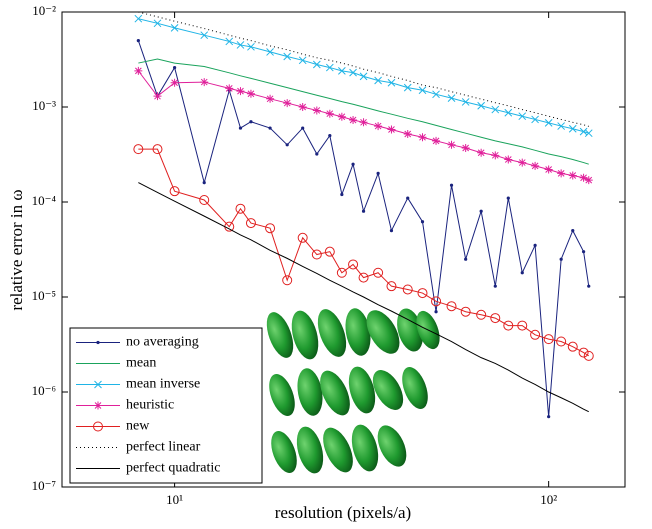 Image resolution: width=652 pixels, height=529 pixels. I want to click on legend-label: mean inverse, so click(163, 384).